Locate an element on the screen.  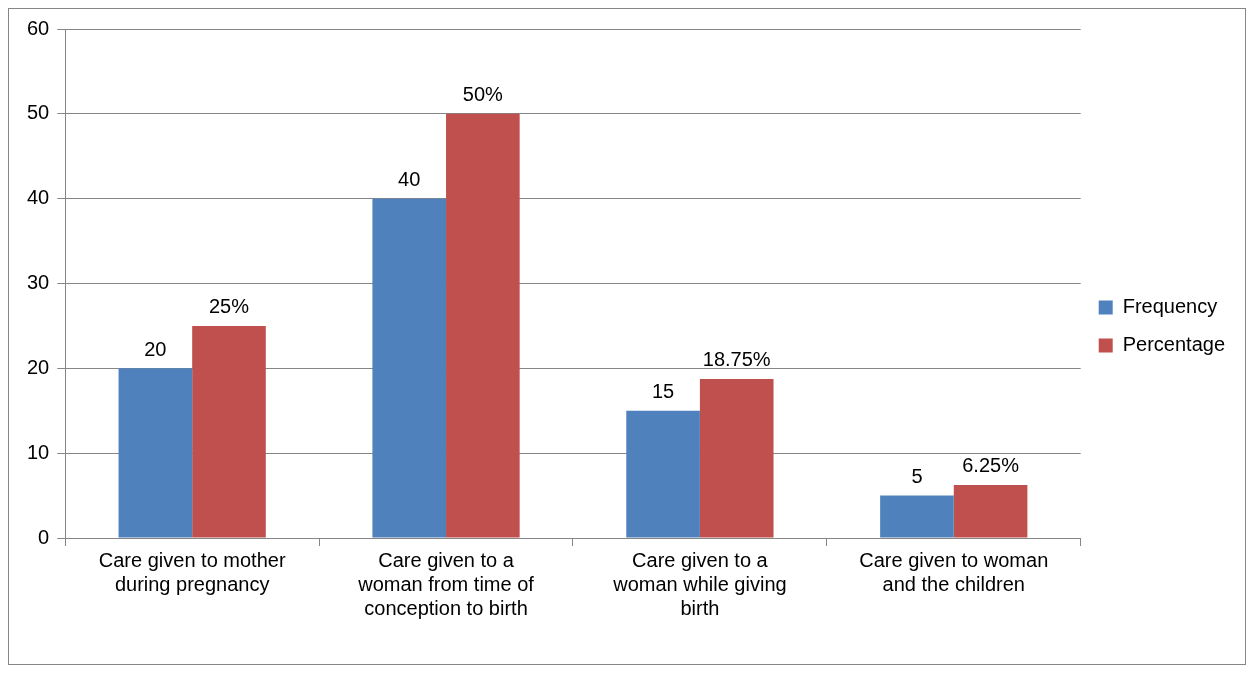
data-label: 25% is located at coordinates (229, 306).